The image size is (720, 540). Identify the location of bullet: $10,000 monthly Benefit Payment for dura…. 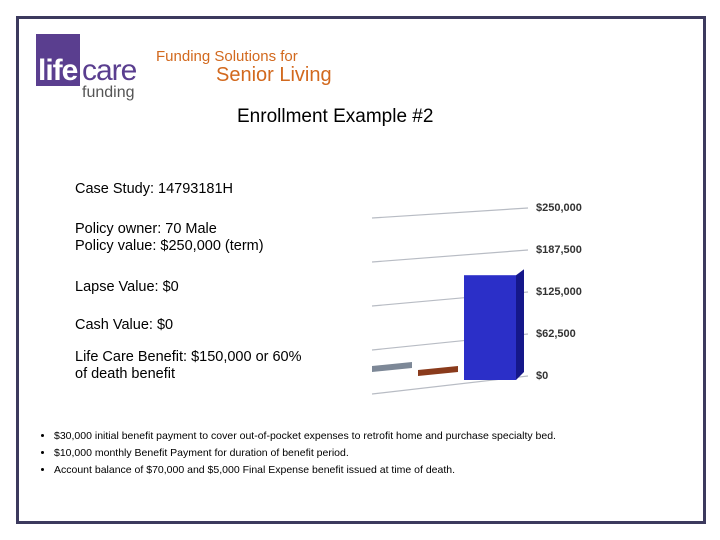
(305, 453).